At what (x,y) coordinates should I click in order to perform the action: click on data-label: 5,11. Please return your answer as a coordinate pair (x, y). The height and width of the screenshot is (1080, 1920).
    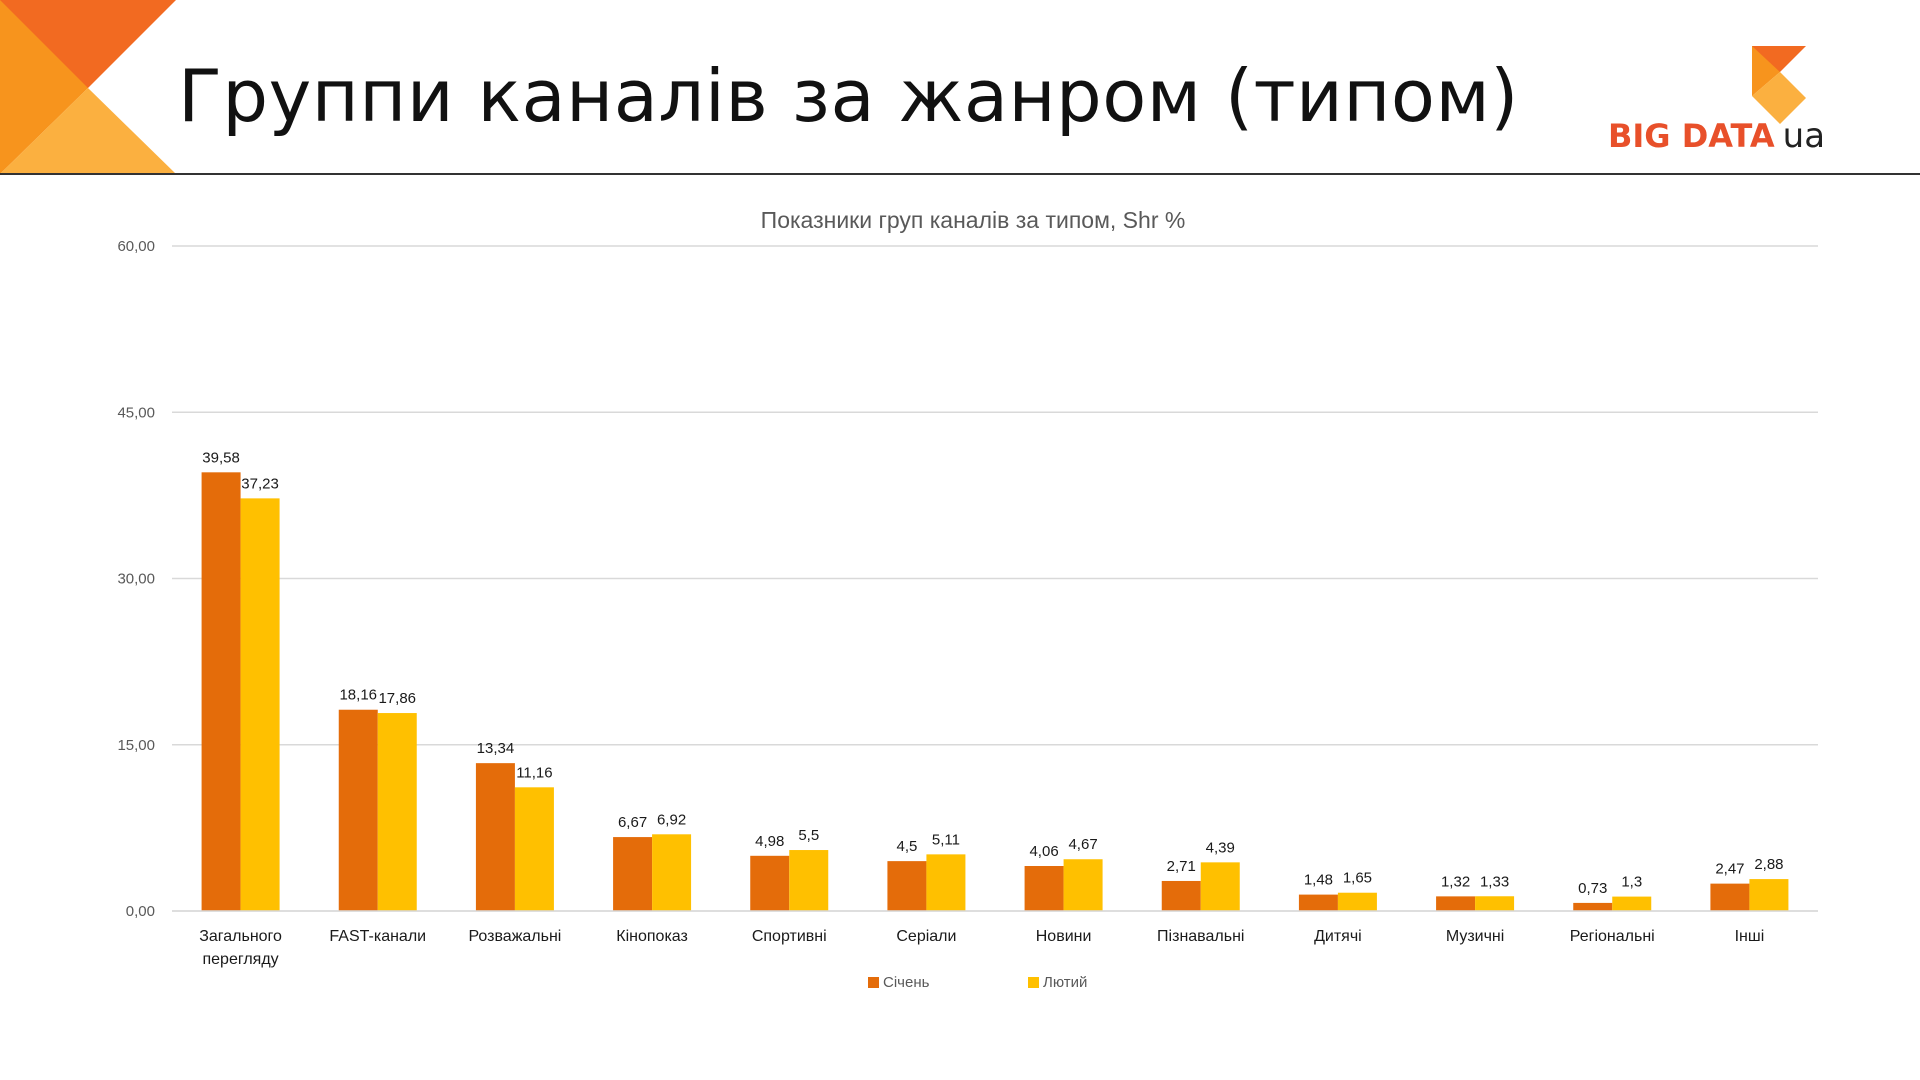
    Looking at the image, I should click on (946, 839).